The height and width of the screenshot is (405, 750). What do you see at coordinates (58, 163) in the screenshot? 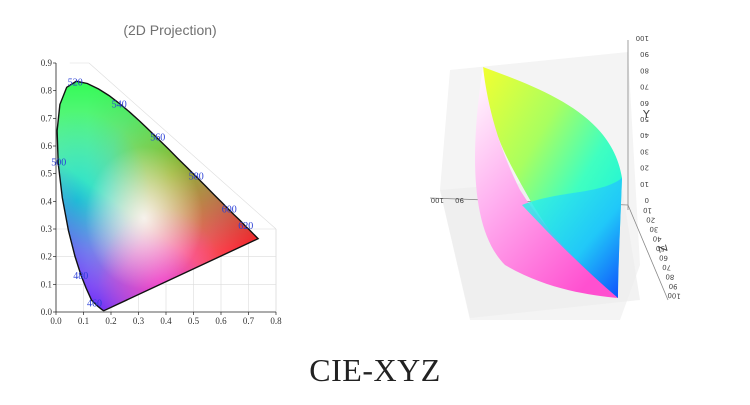
I see `wavelength-label: 500` at bounding box center [58, 163].